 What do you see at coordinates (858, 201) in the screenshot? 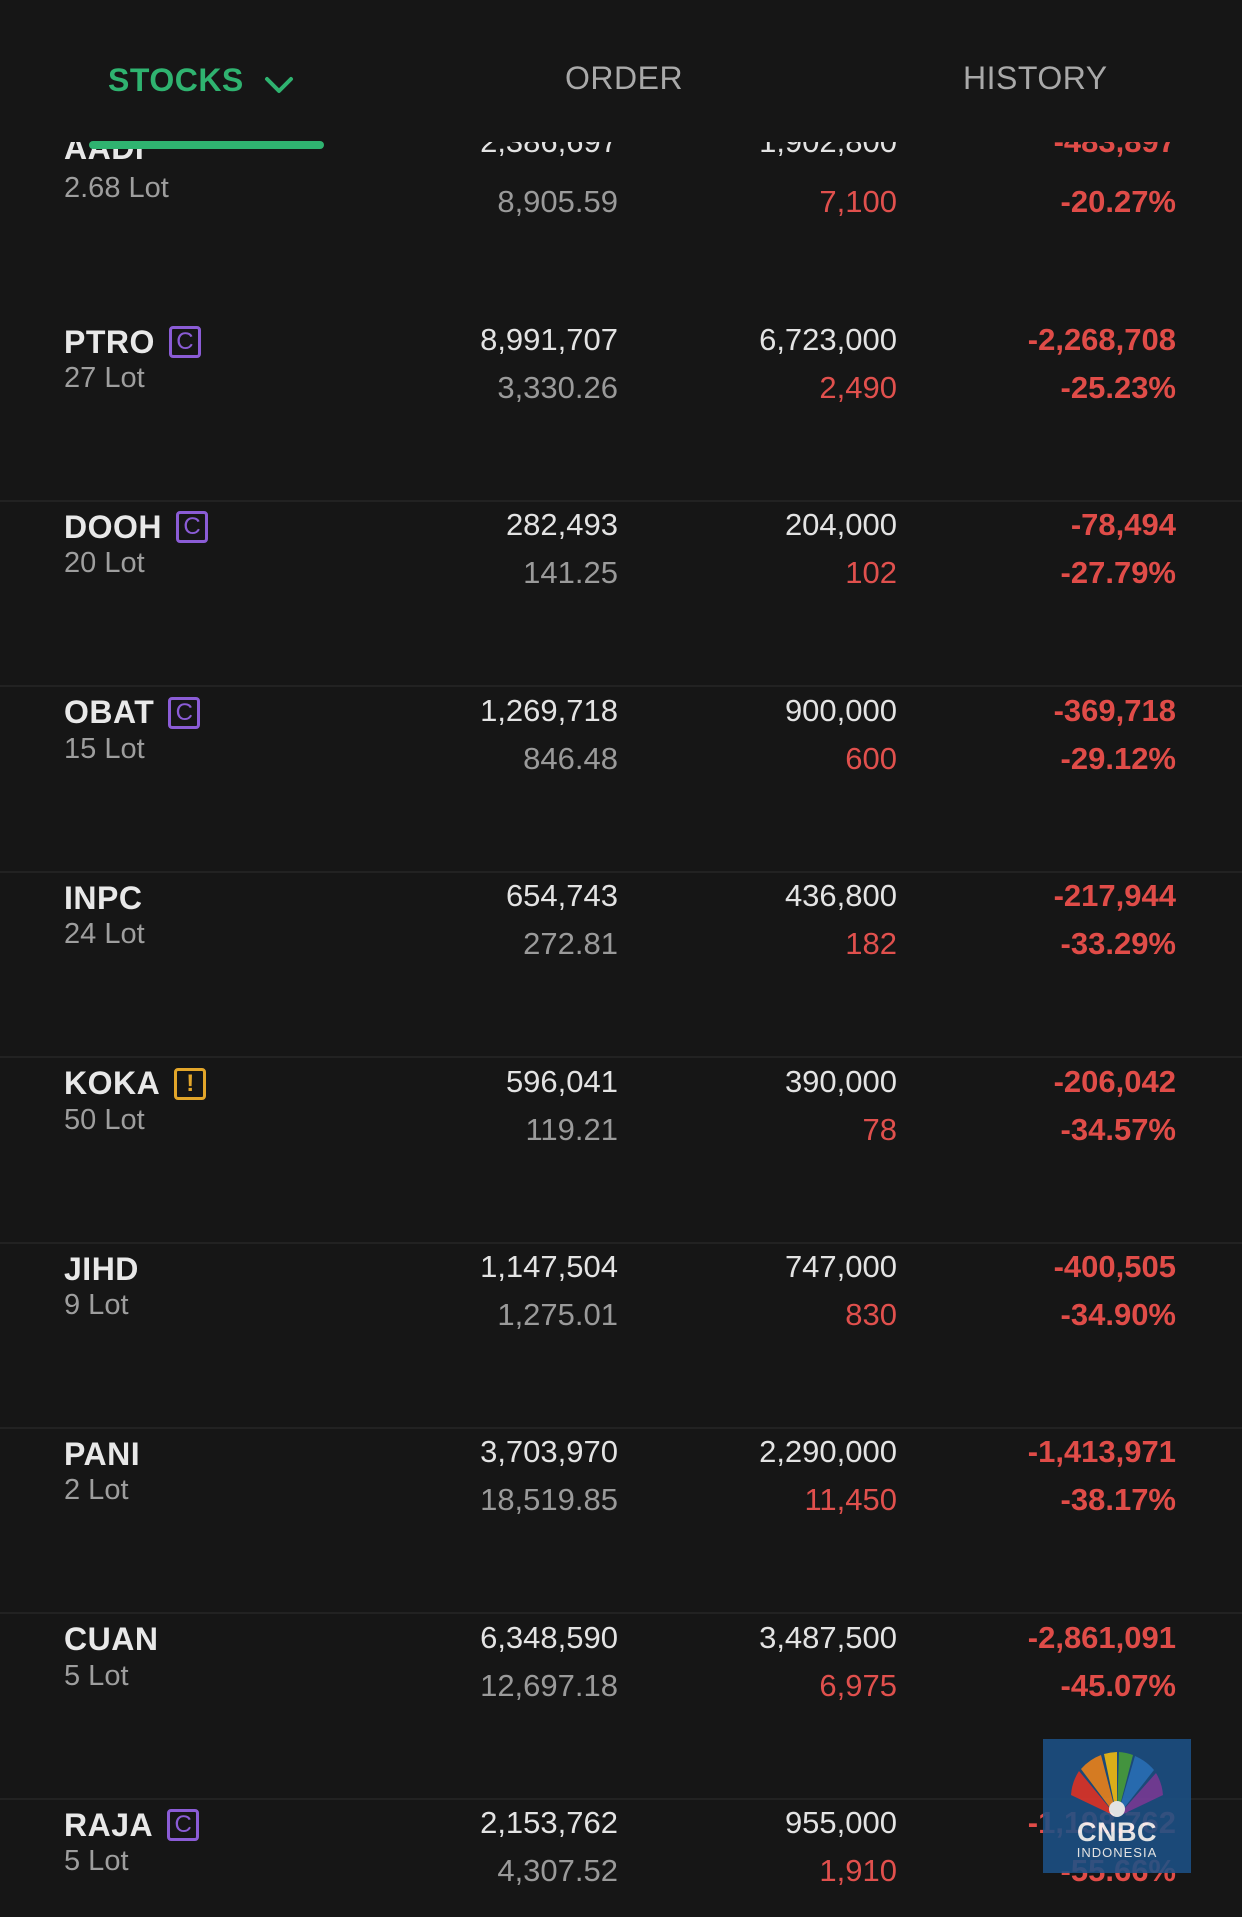
I see `last-price: 7,100` at bounding box center [858, 201].